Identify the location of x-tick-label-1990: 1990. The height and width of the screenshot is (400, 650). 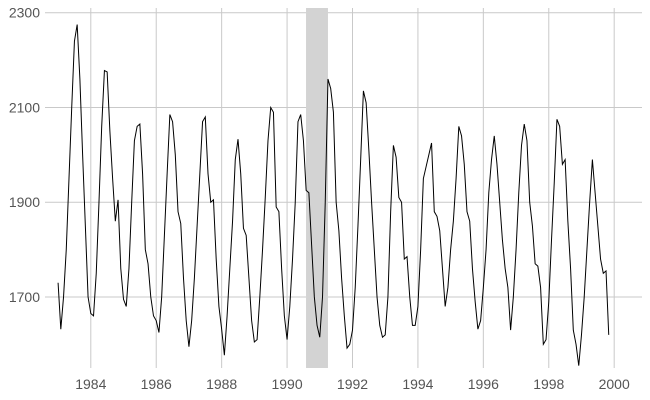
(286, 384).